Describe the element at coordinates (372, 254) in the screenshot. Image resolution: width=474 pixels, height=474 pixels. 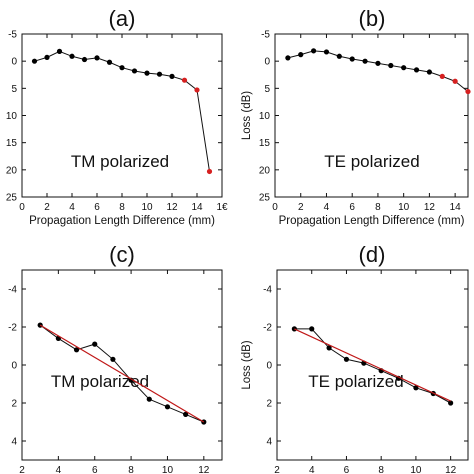
I see `panel-label: (d)` at that location.